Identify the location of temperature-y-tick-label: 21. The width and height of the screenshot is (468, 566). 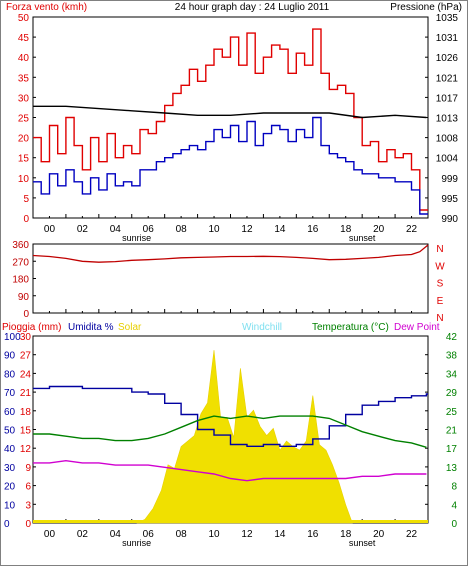
(452, 431).